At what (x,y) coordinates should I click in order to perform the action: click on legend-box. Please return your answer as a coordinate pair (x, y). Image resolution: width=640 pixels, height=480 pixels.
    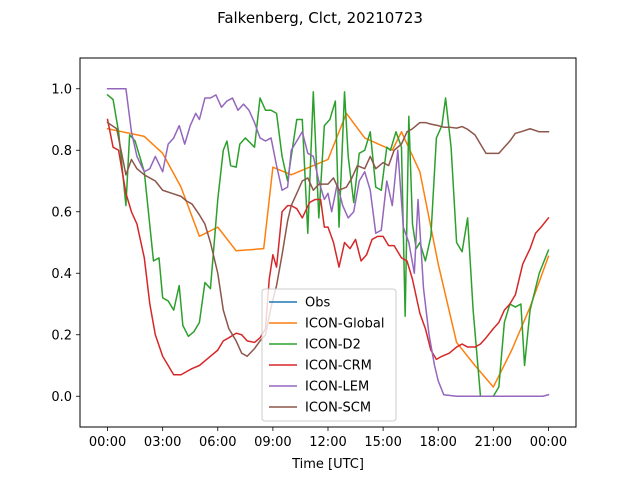
    Looking at the image, I should click on (329, 355).